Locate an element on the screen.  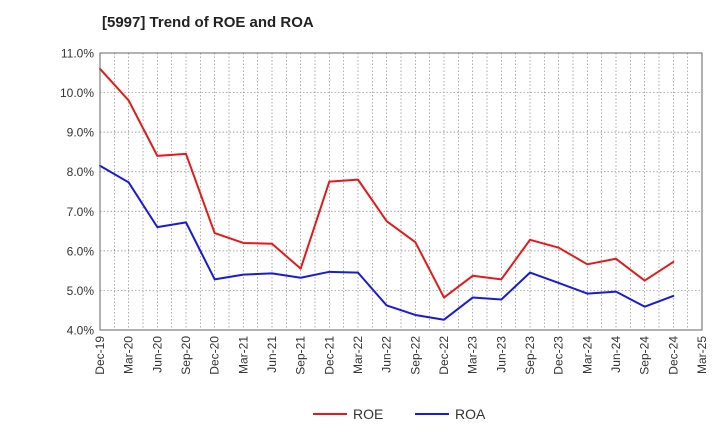
x-tick-label: Mar-24 is located at coordinates (587, 355).